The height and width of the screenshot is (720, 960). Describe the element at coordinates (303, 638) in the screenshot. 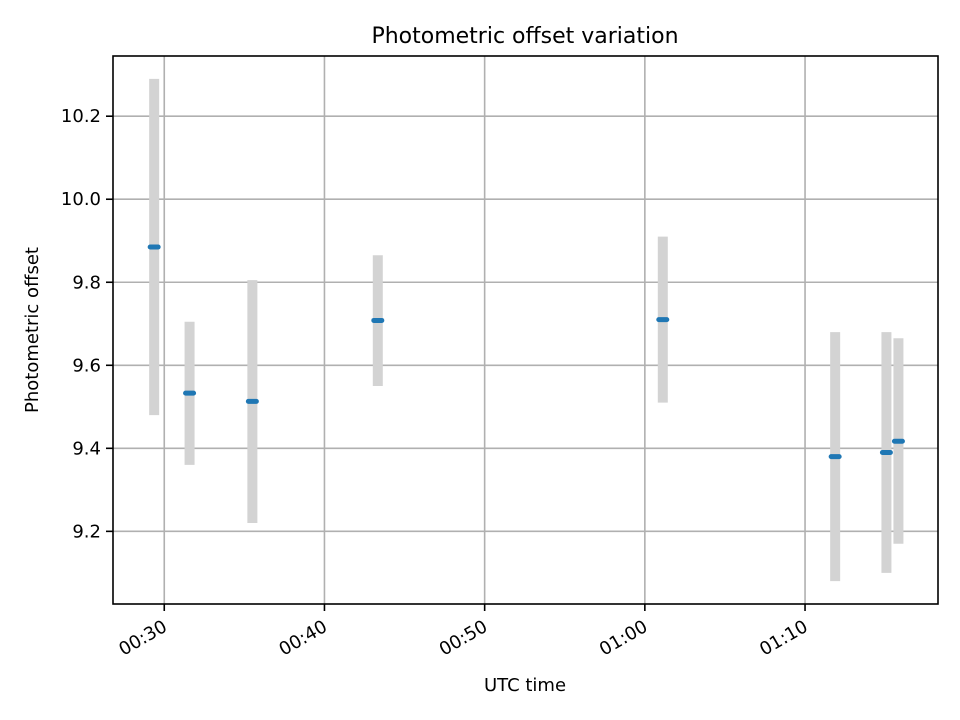

I see `x-tick-label: 00:40` at that location.